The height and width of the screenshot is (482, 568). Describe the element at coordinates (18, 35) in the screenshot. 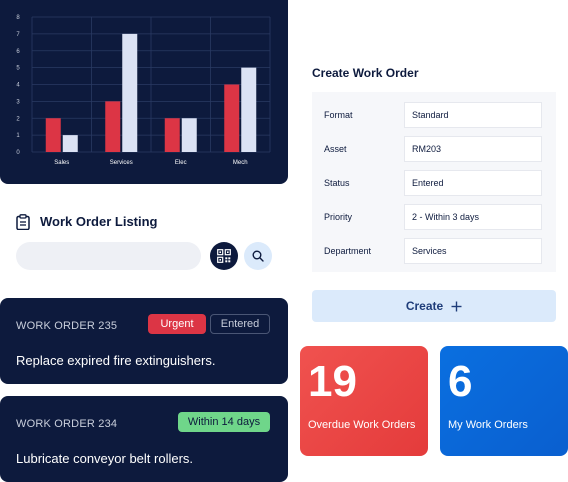

I see `y-tick-label: 7` at that location.